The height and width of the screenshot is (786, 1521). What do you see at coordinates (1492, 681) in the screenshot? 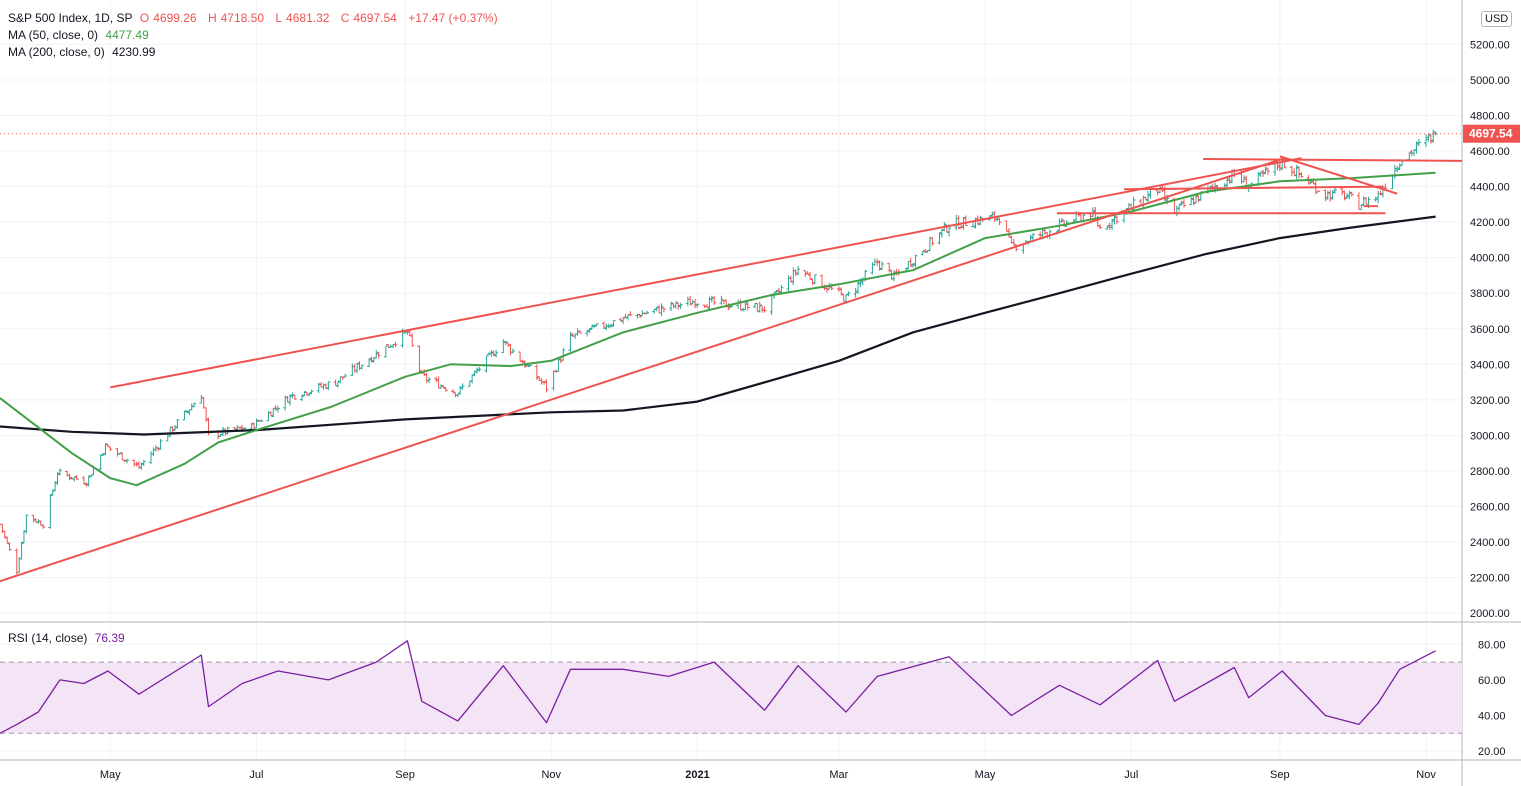
I see `rsi-tick-label: 60.00` at bounding box center [1492, 681].